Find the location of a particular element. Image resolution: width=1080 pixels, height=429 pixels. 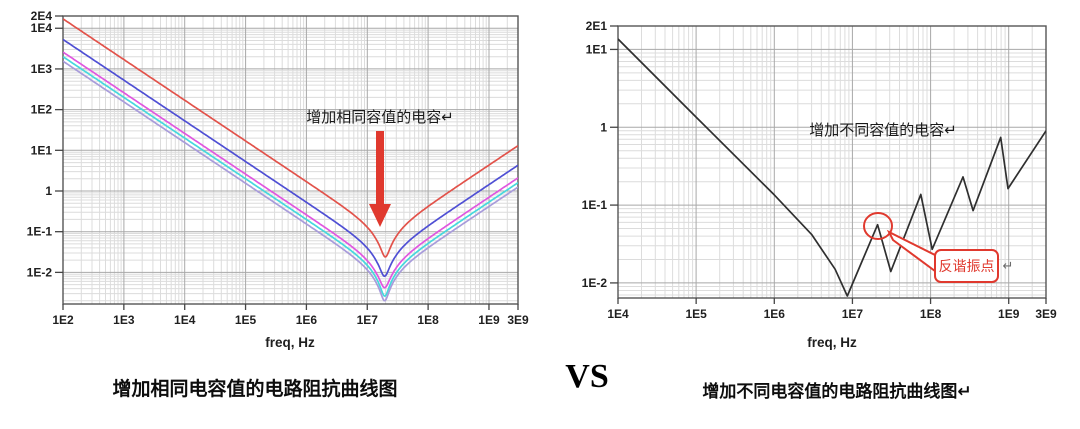

callout-label: 反谐振点 is located at coordinates (967, 266).